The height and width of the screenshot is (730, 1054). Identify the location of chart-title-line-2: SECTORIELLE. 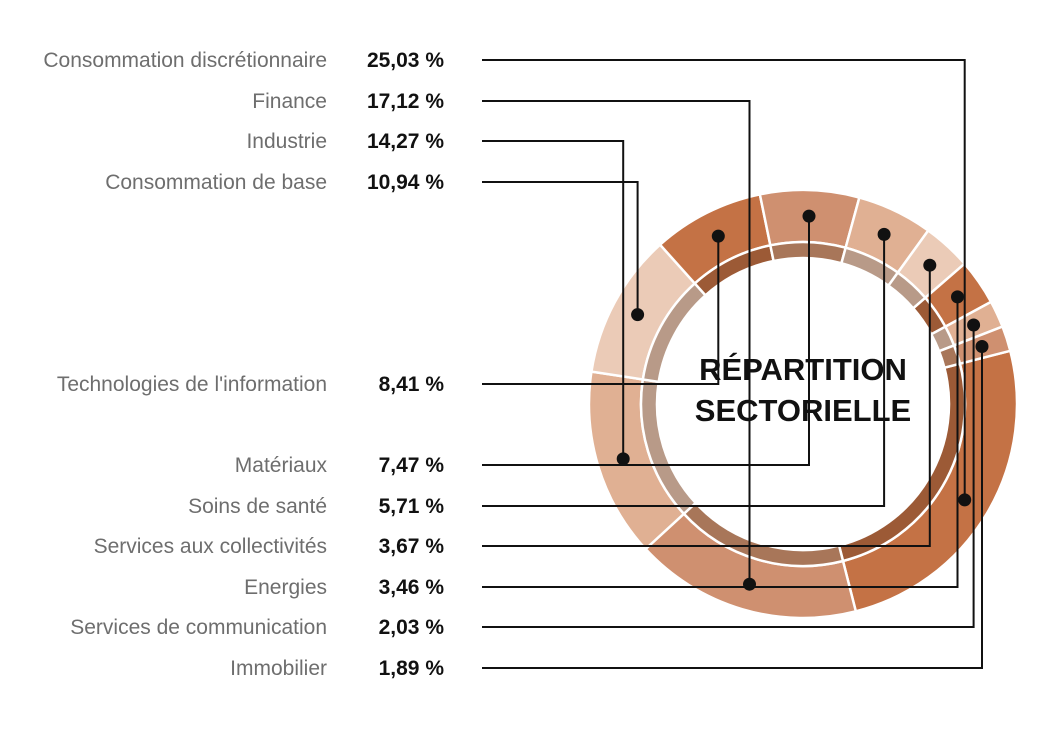
(803, 410).